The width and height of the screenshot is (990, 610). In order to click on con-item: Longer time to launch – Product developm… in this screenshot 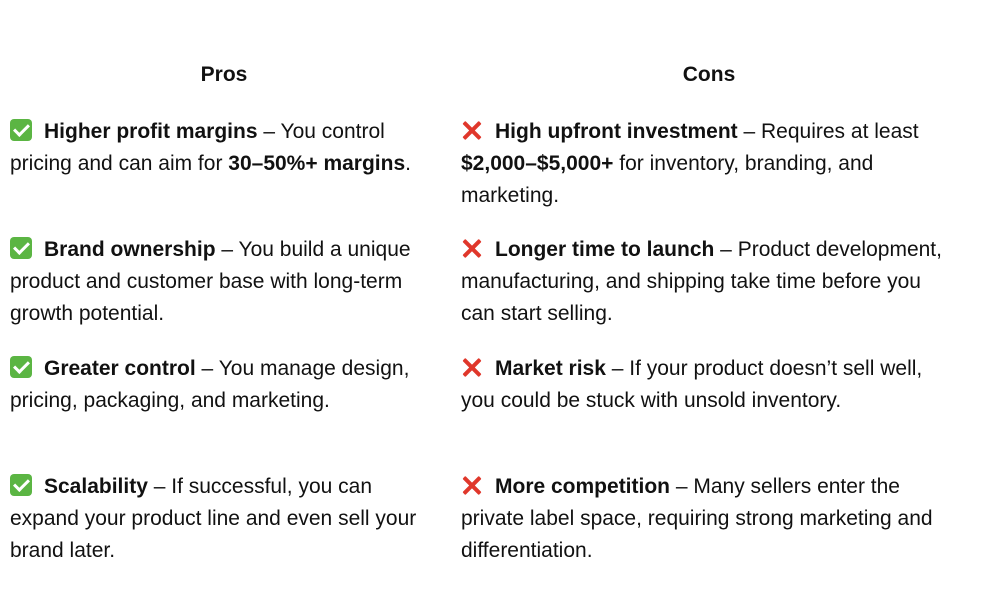, I will do `click(709, 282)`.